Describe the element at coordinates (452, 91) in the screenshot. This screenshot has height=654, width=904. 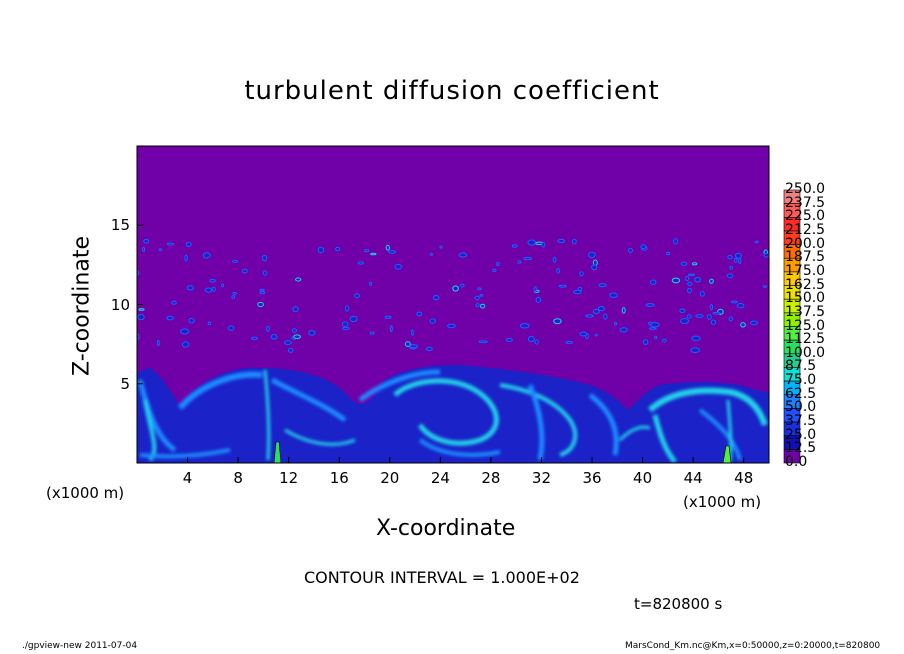
I see `chart-title: turbulent diffusion coefficient` at that location.